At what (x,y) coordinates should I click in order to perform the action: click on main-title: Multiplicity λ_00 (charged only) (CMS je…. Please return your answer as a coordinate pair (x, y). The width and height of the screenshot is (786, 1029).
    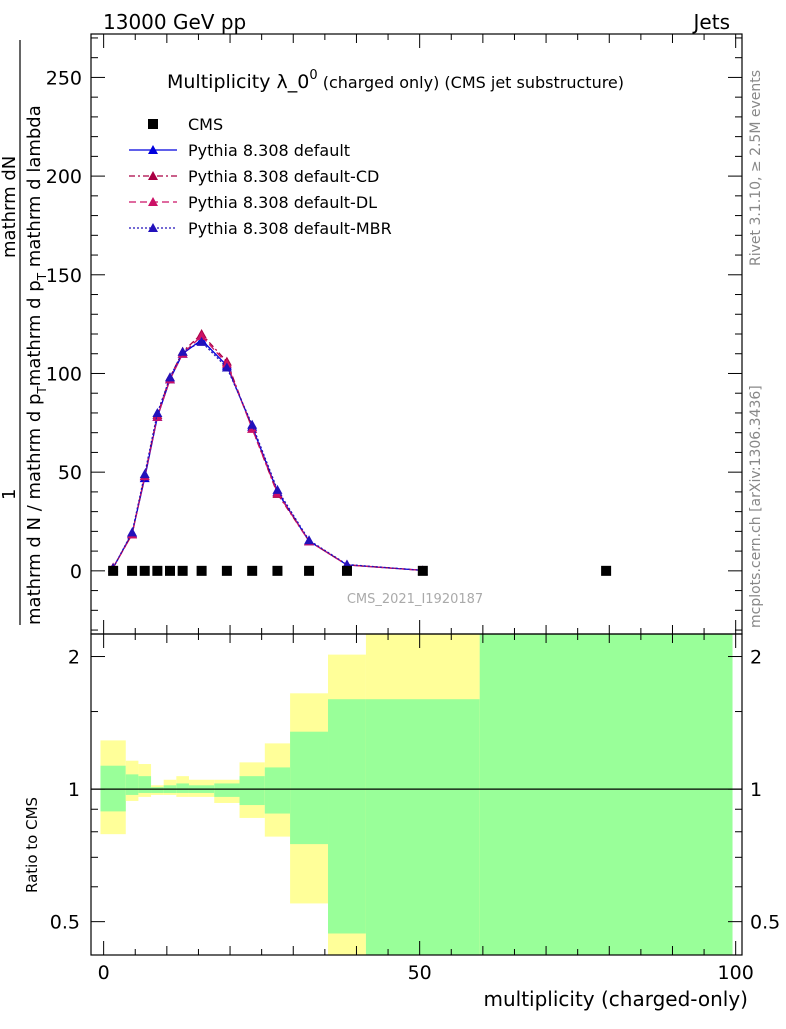
    Looking at the image, I should click on (395, 80).